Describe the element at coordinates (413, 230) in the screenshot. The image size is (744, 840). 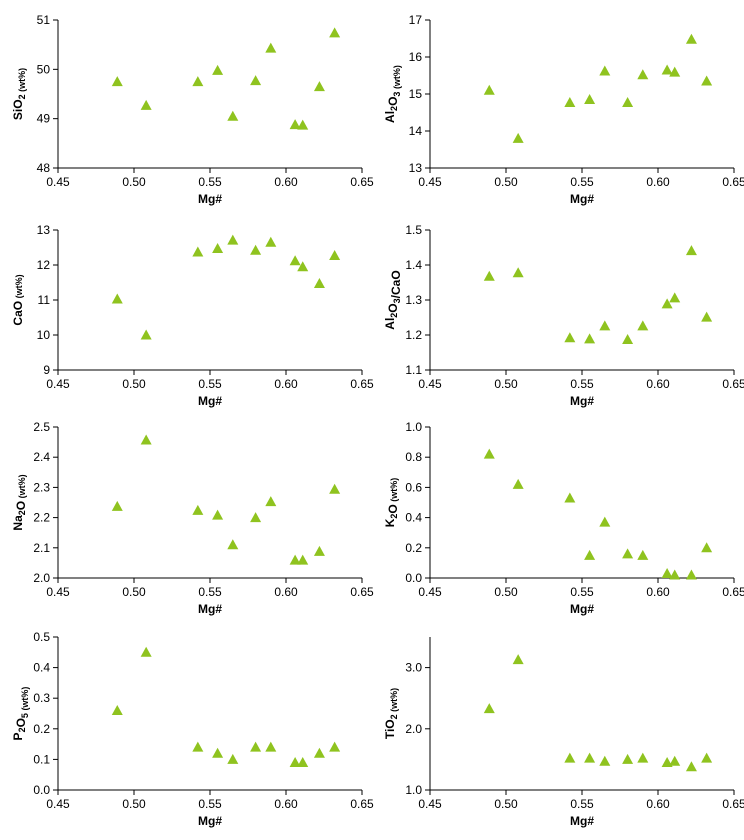
I see `y-tick-label: 1.5` at that location.